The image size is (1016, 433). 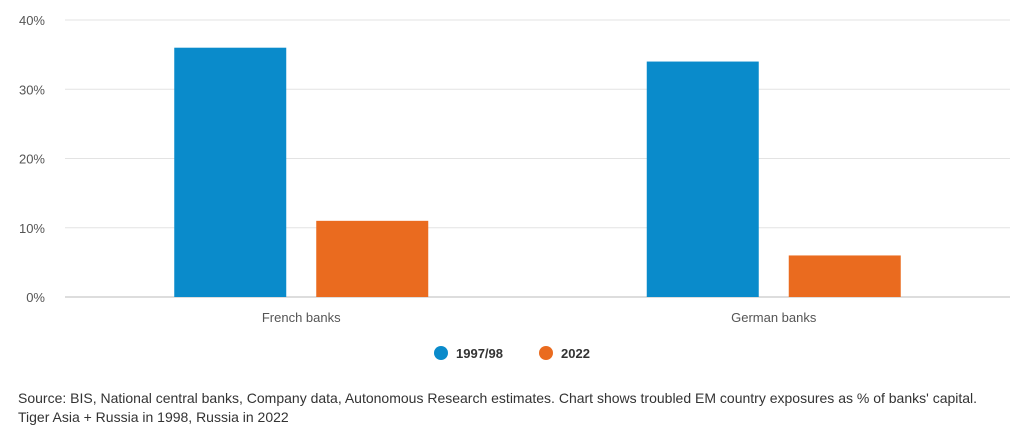 What do you see at coordinates (301, 317) in the screenshot?
I see `x-tick-label: French banks` at bounding box center [301, 317].